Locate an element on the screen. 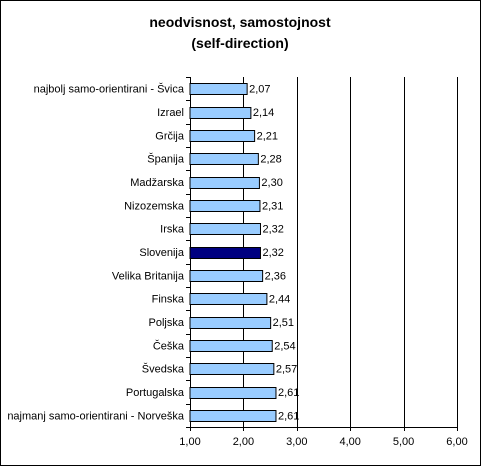  category-label: Poljska is located at coordinates (167, 323).